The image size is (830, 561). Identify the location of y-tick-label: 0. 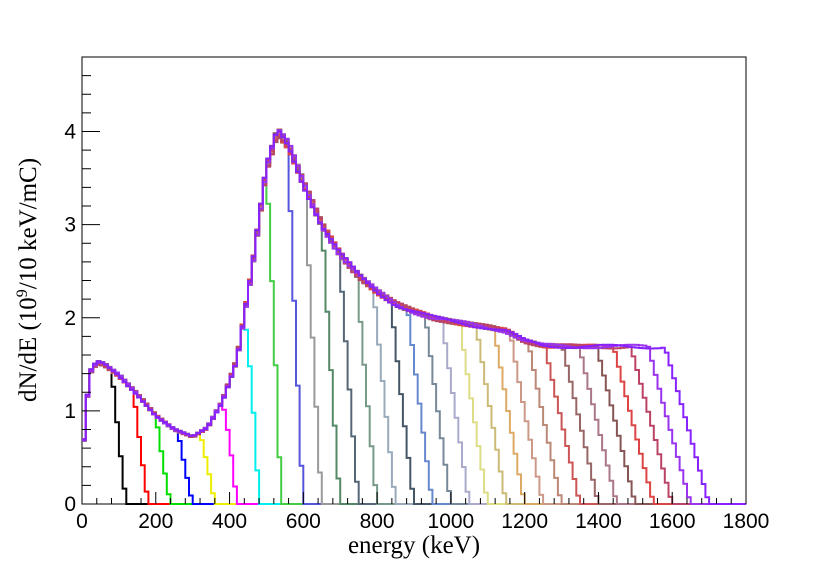
(70, 504).